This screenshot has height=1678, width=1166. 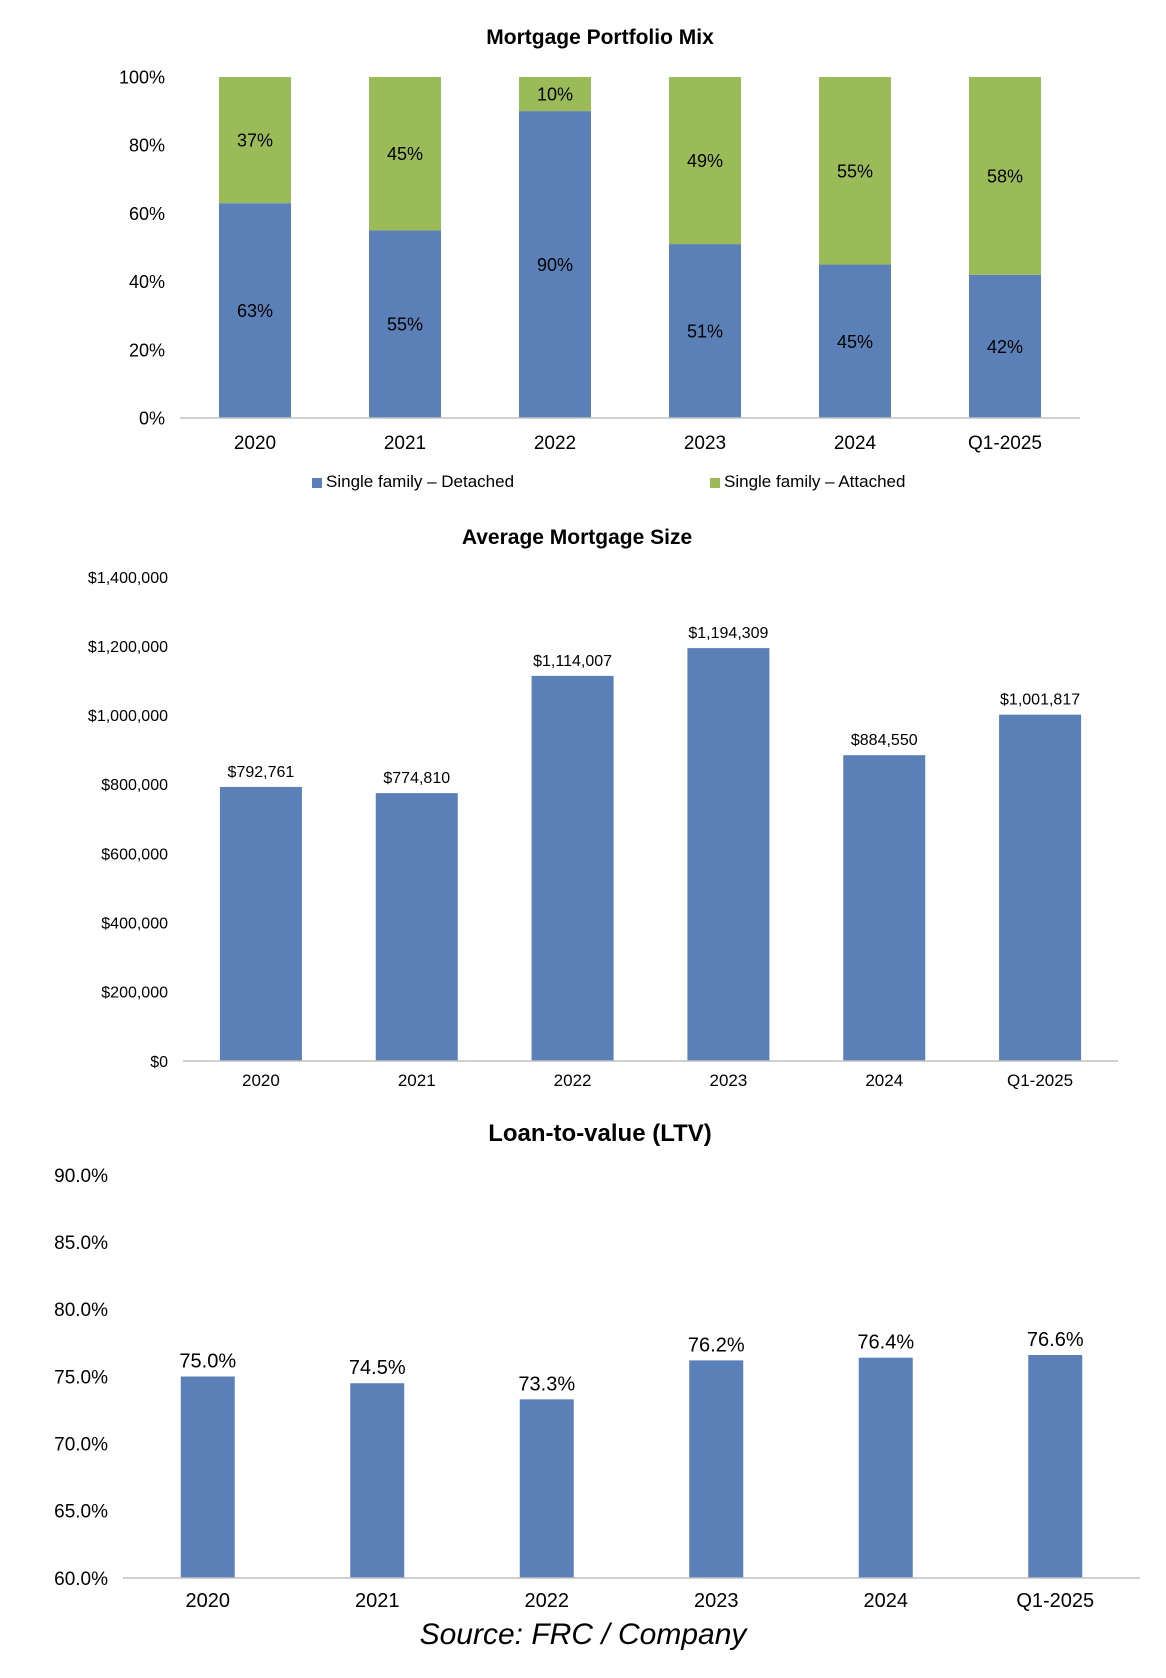 What do you see at coordinates (128, 578) in the screenshot?
I see `y-tick-label: $1,400,000` at bounding box center [128, 578].